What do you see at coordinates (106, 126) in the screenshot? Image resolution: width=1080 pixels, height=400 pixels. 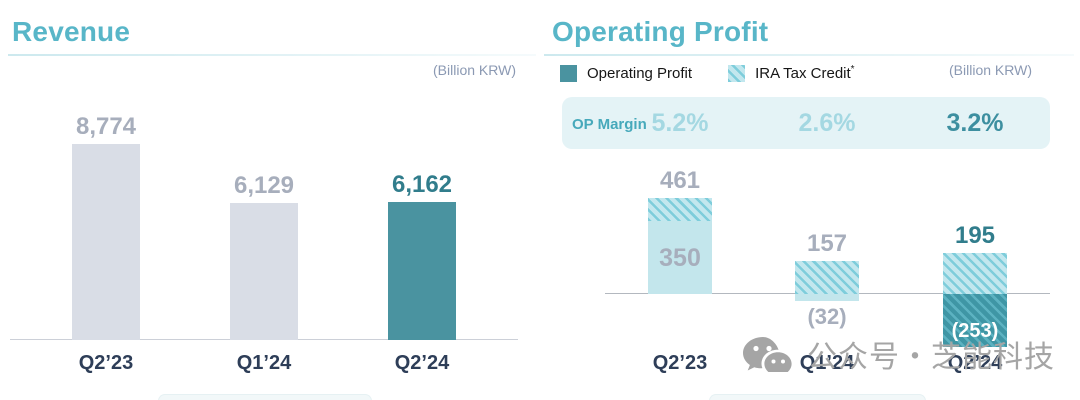 I see `revenue-value-label: 8,774` at bounding box center [106, 126].